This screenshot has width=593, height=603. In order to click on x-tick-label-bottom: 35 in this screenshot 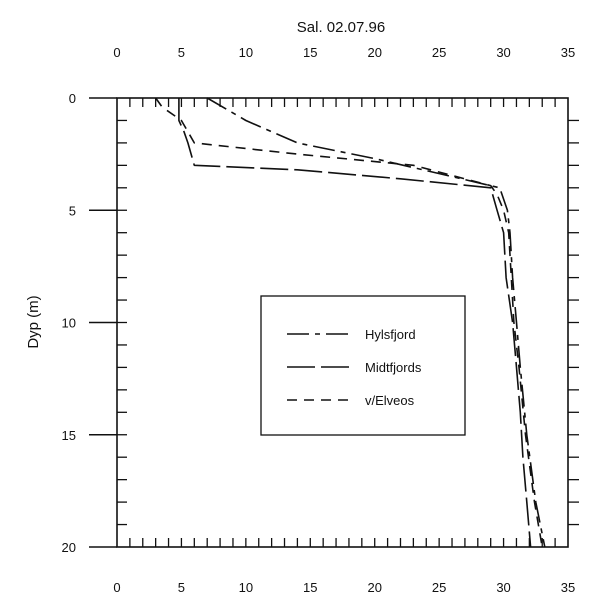, I will do `click(568, 587)`.